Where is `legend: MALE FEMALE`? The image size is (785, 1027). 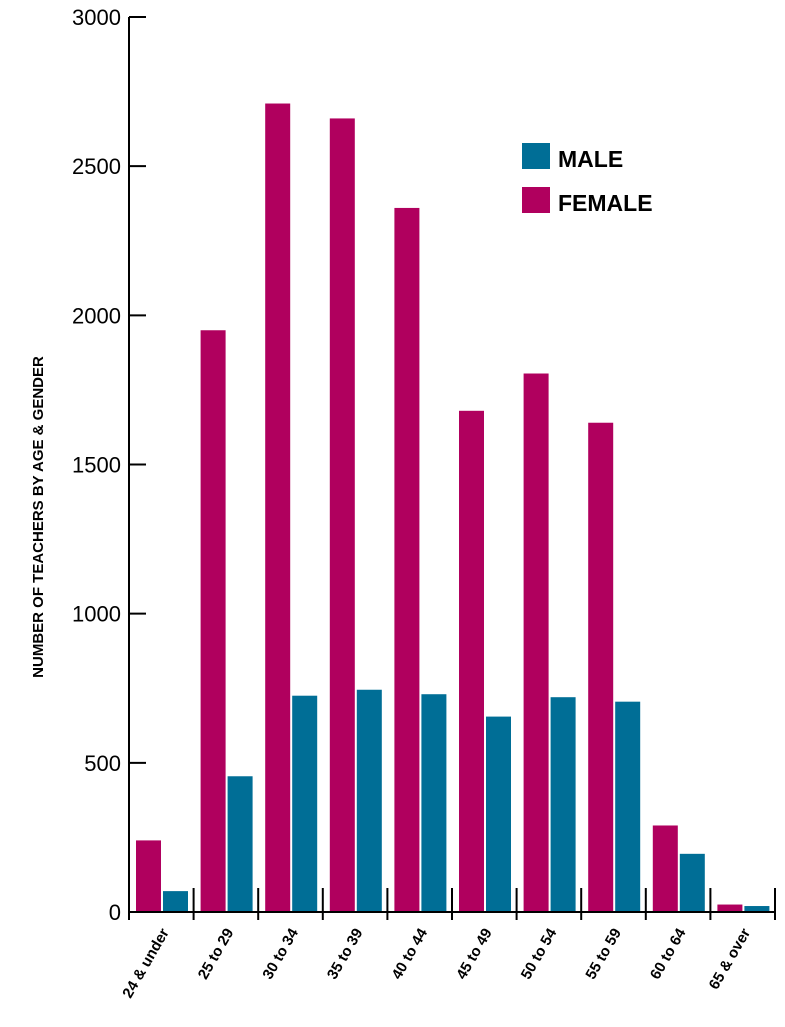
legend: MALE FEMALE is located at coordinates (587, 179).